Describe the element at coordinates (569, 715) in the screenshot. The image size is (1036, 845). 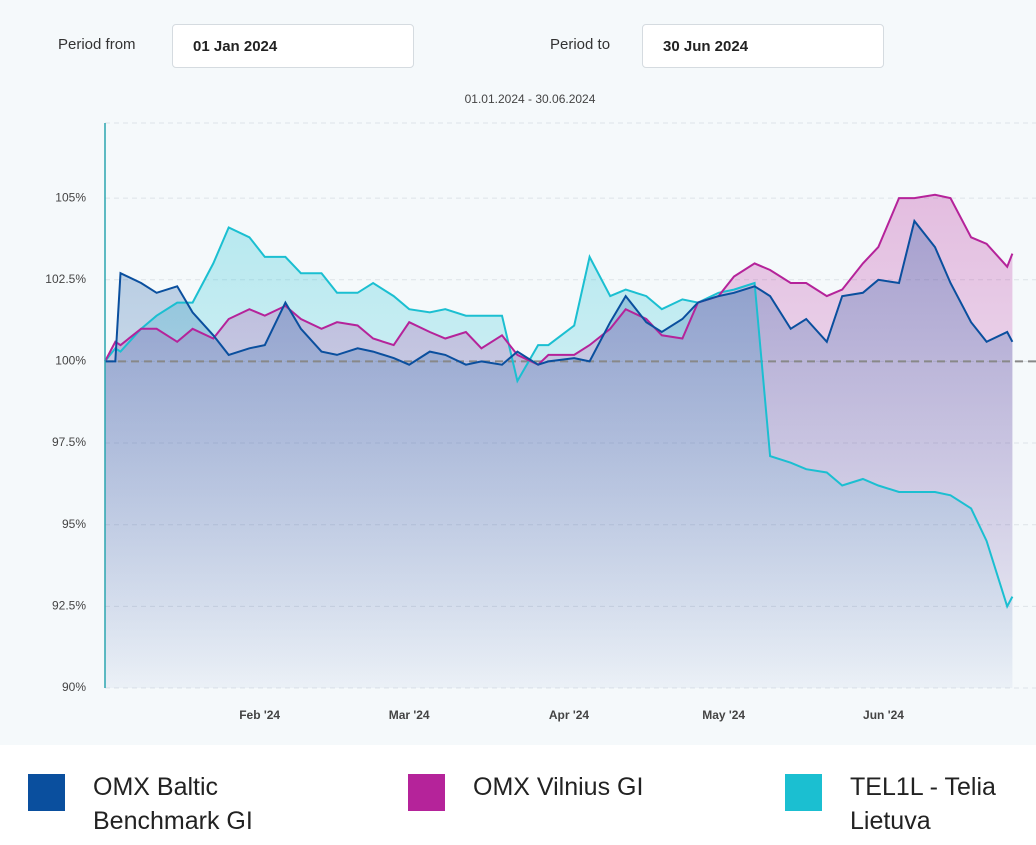
I see `x-tick-label: Apr '24` at that location.